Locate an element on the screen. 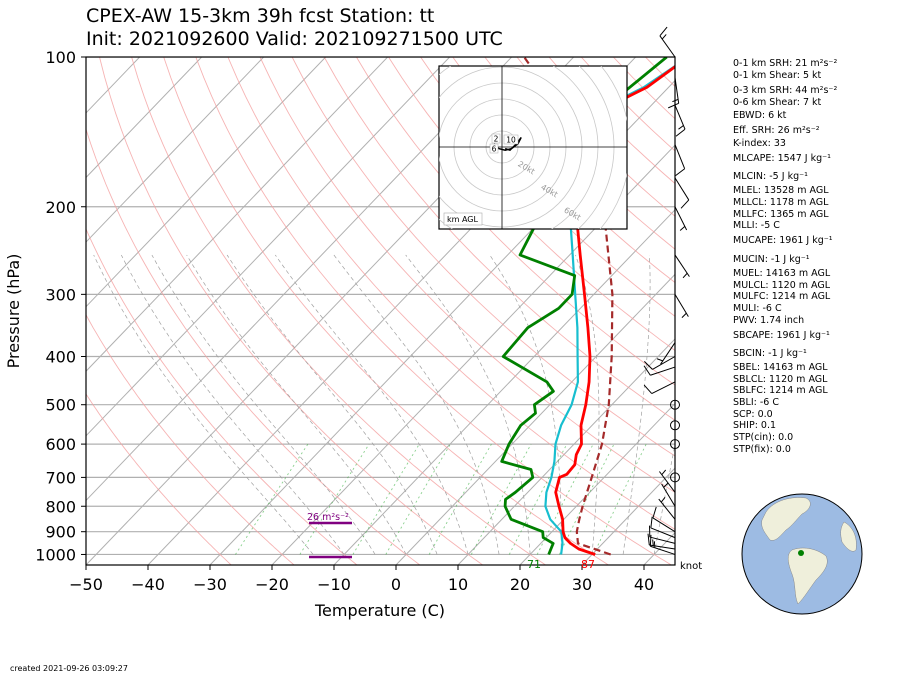  y-tick-label: 800 is located at coordinates (60, 506).